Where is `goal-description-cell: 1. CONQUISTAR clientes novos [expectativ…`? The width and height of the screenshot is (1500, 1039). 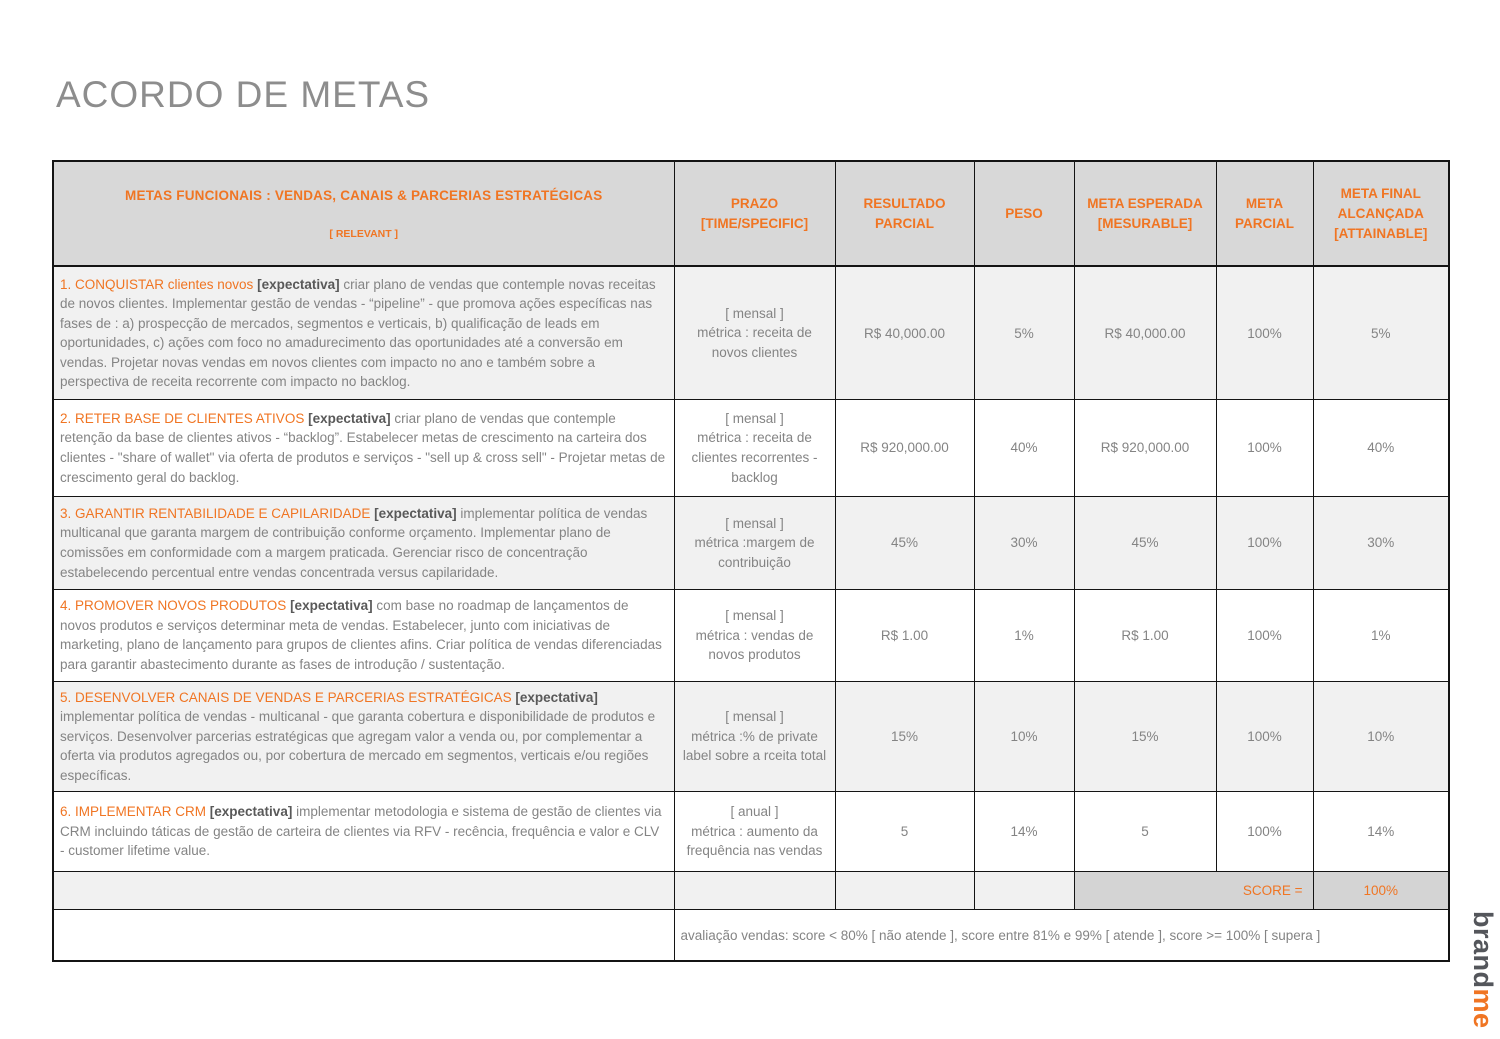
goal-description-cell: 1. CONQUISTAR clientes novos [expectativ… is located at coordinates (363, 332).